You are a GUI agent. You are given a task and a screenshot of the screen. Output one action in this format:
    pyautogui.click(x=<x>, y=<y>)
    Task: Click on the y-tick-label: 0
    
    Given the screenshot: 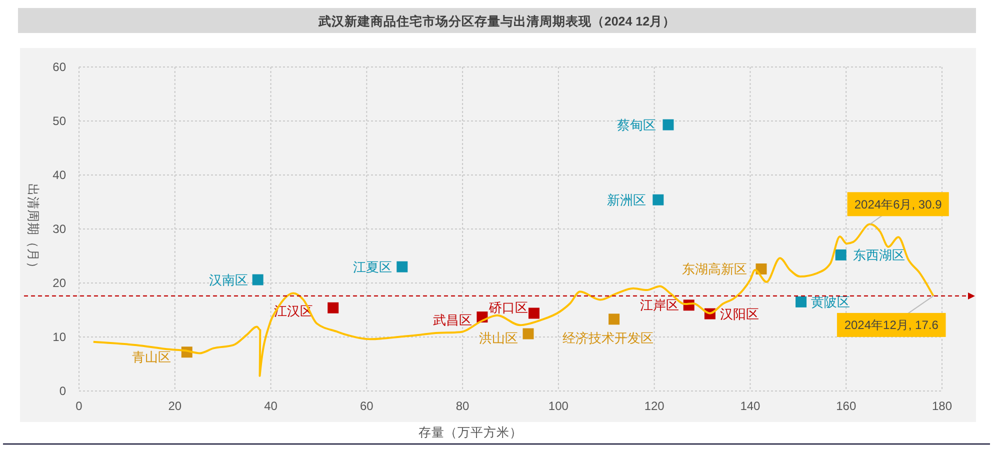 What is the action you would take?
    pyautogui.click(x=62, y=391)
    